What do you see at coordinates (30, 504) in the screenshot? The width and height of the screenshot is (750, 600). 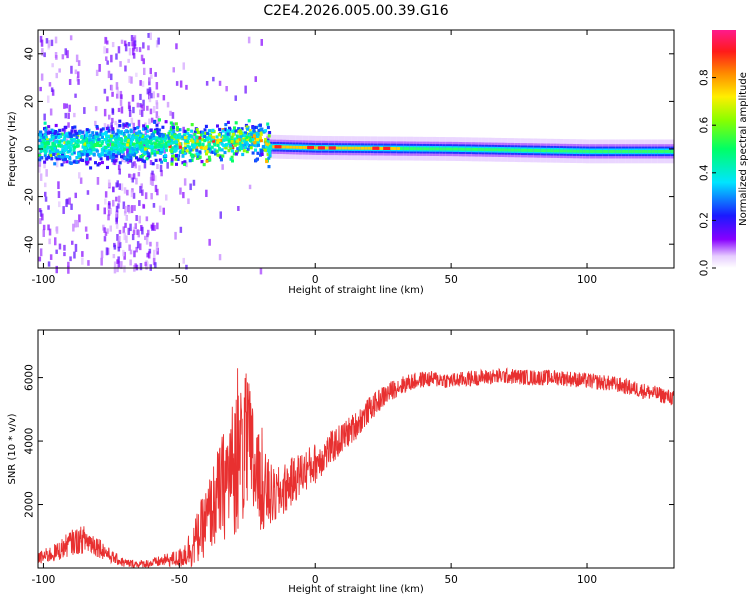 I see `snr-y-tick-label: 2000` at bounding box center [30, 504].